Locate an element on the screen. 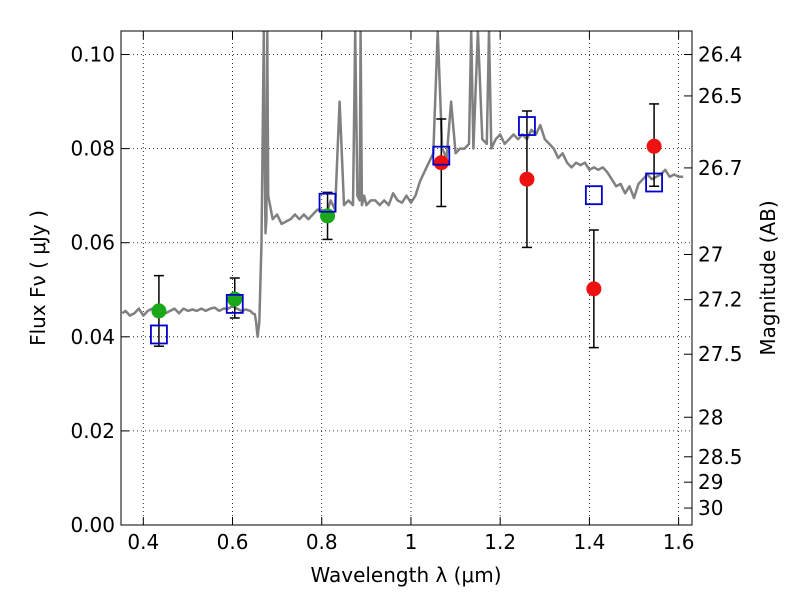 The image size is (800, 604). mag-tick-label: 28 is located at coordinates (710, 417).